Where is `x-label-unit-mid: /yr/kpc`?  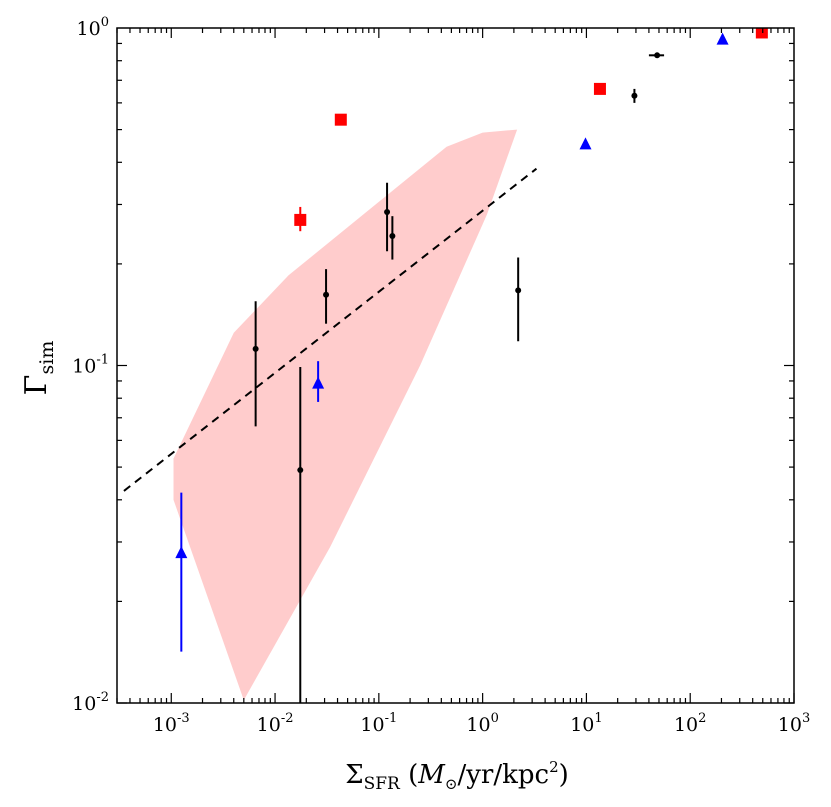 x-label-unit-mid: /yr/kpc is located at coordinates (503, 775).